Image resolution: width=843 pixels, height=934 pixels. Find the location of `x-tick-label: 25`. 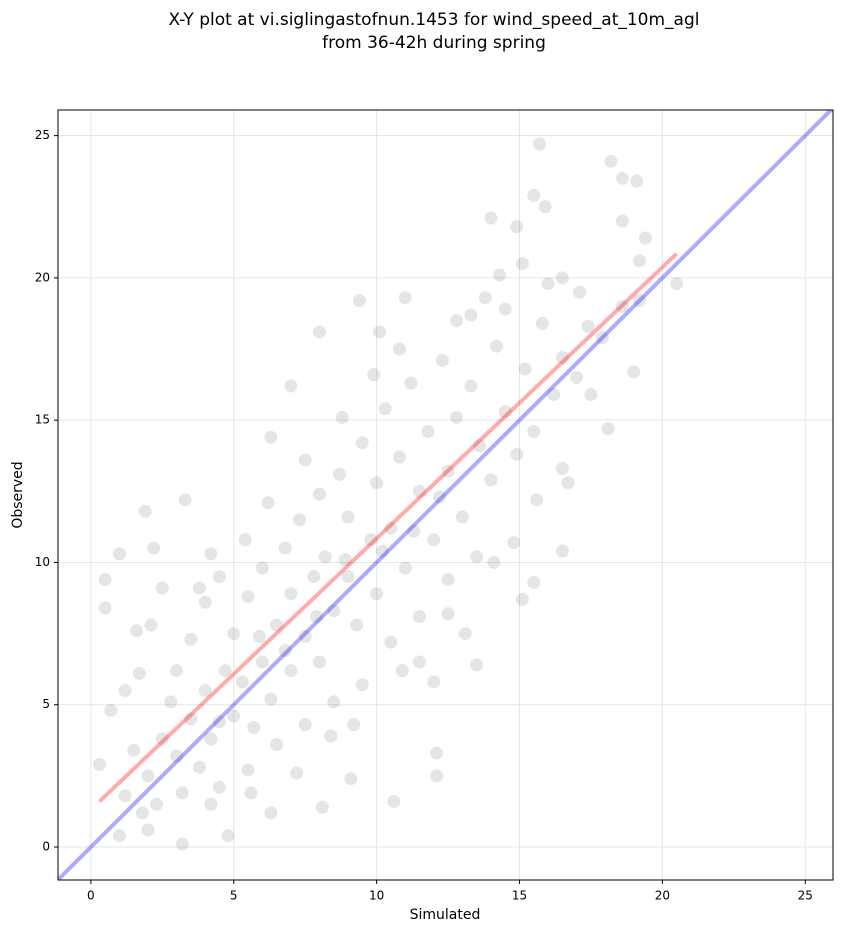

x-tick-label: 25 is located at coordinates (805, 896).